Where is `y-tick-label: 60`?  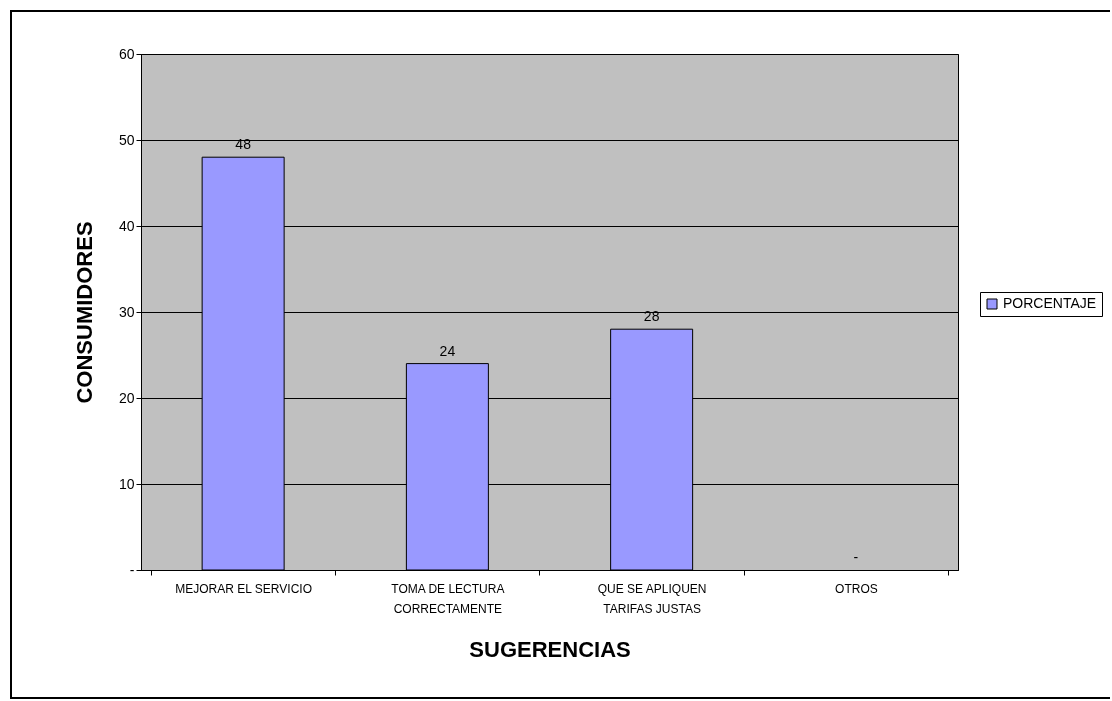 y-tick-label: 60 is located at coordinates (126, 53).